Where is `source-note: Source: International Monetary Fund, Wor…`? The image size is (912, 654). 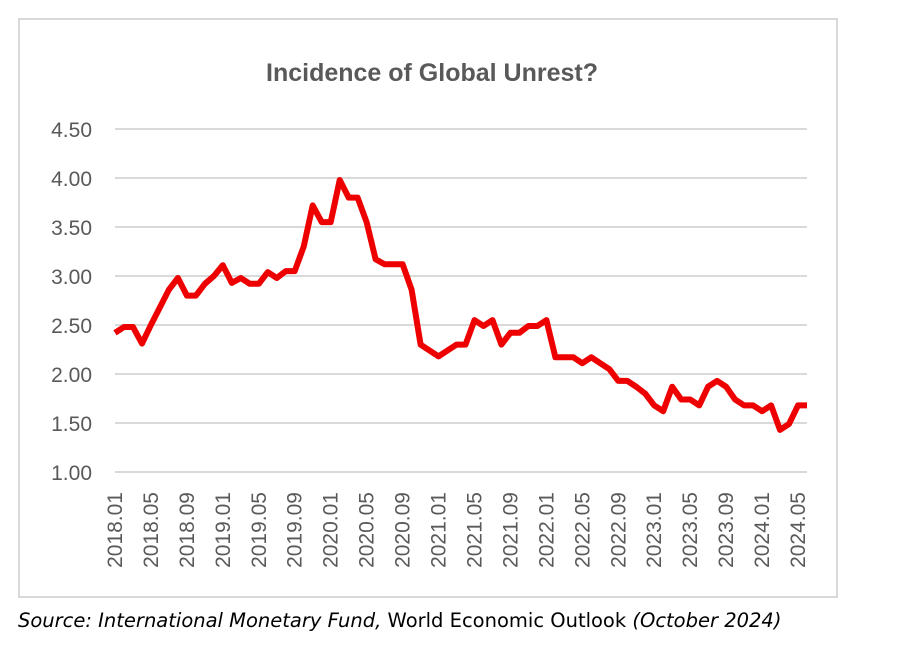
source-note: Source: International Monetary Fund, Wor… is located at coordinates (399, 620).